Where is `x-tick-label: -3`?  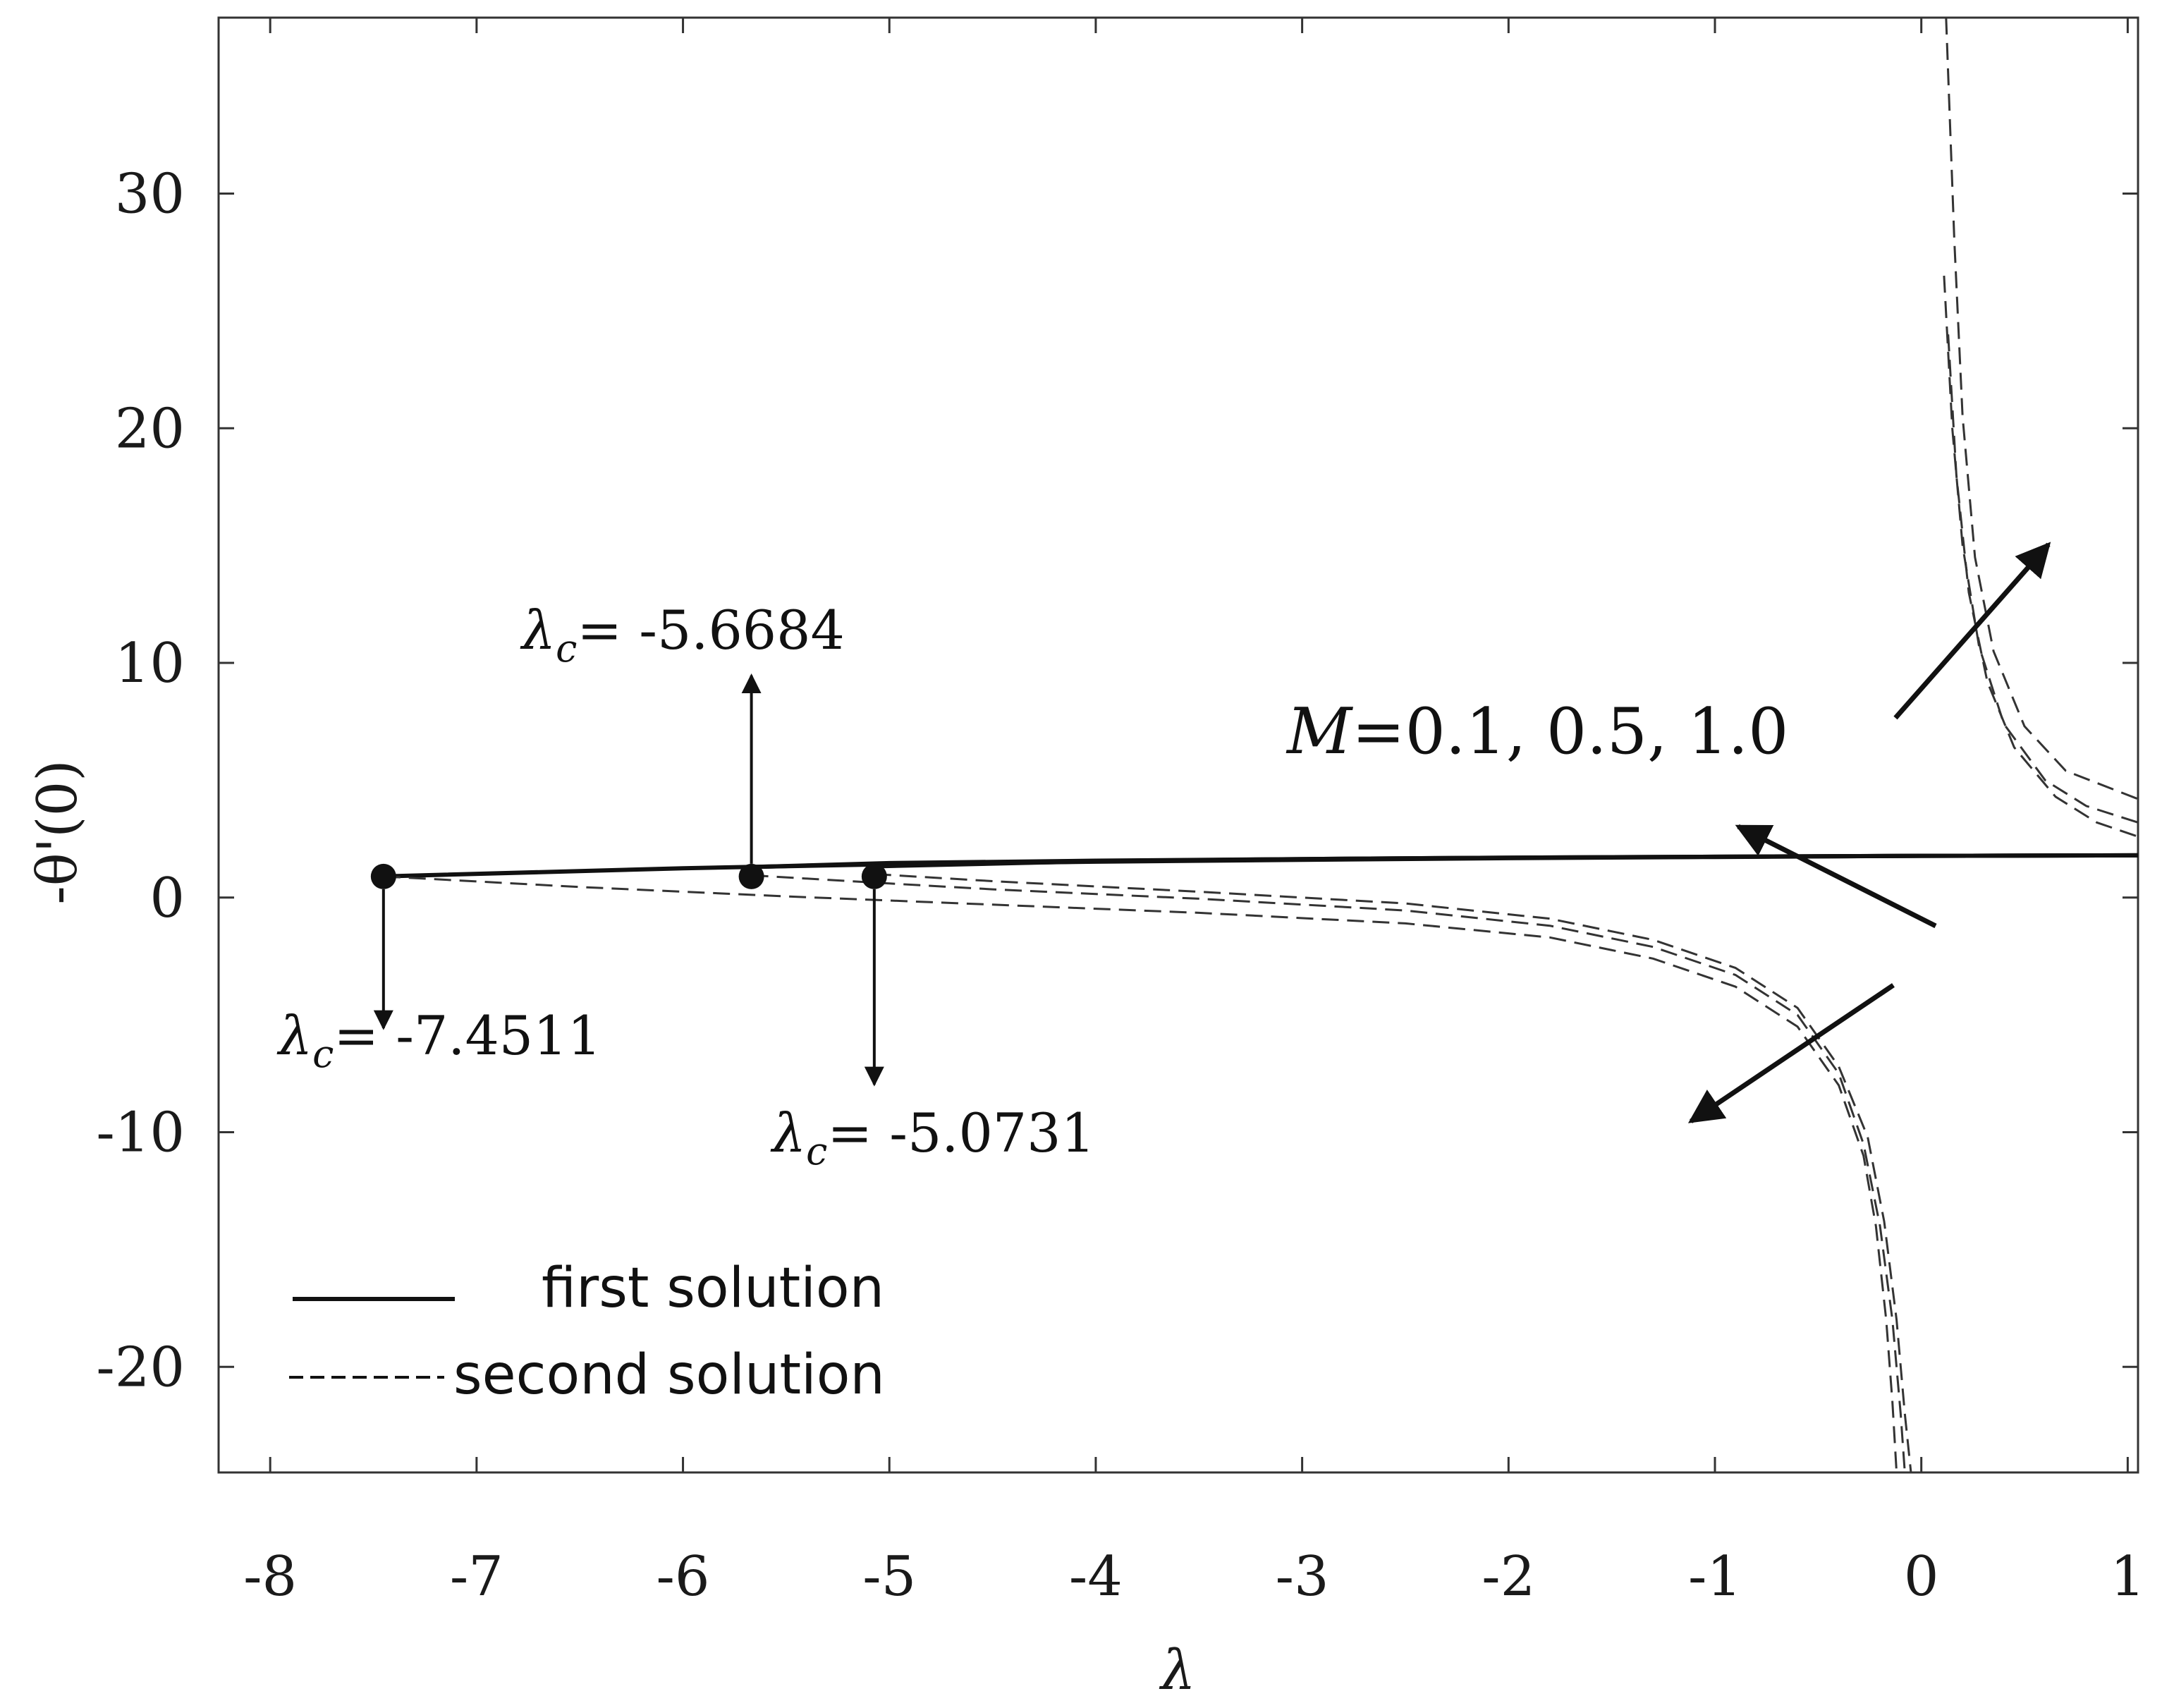 x-tick-label: -3 is located at coordinates (1302, 1577).